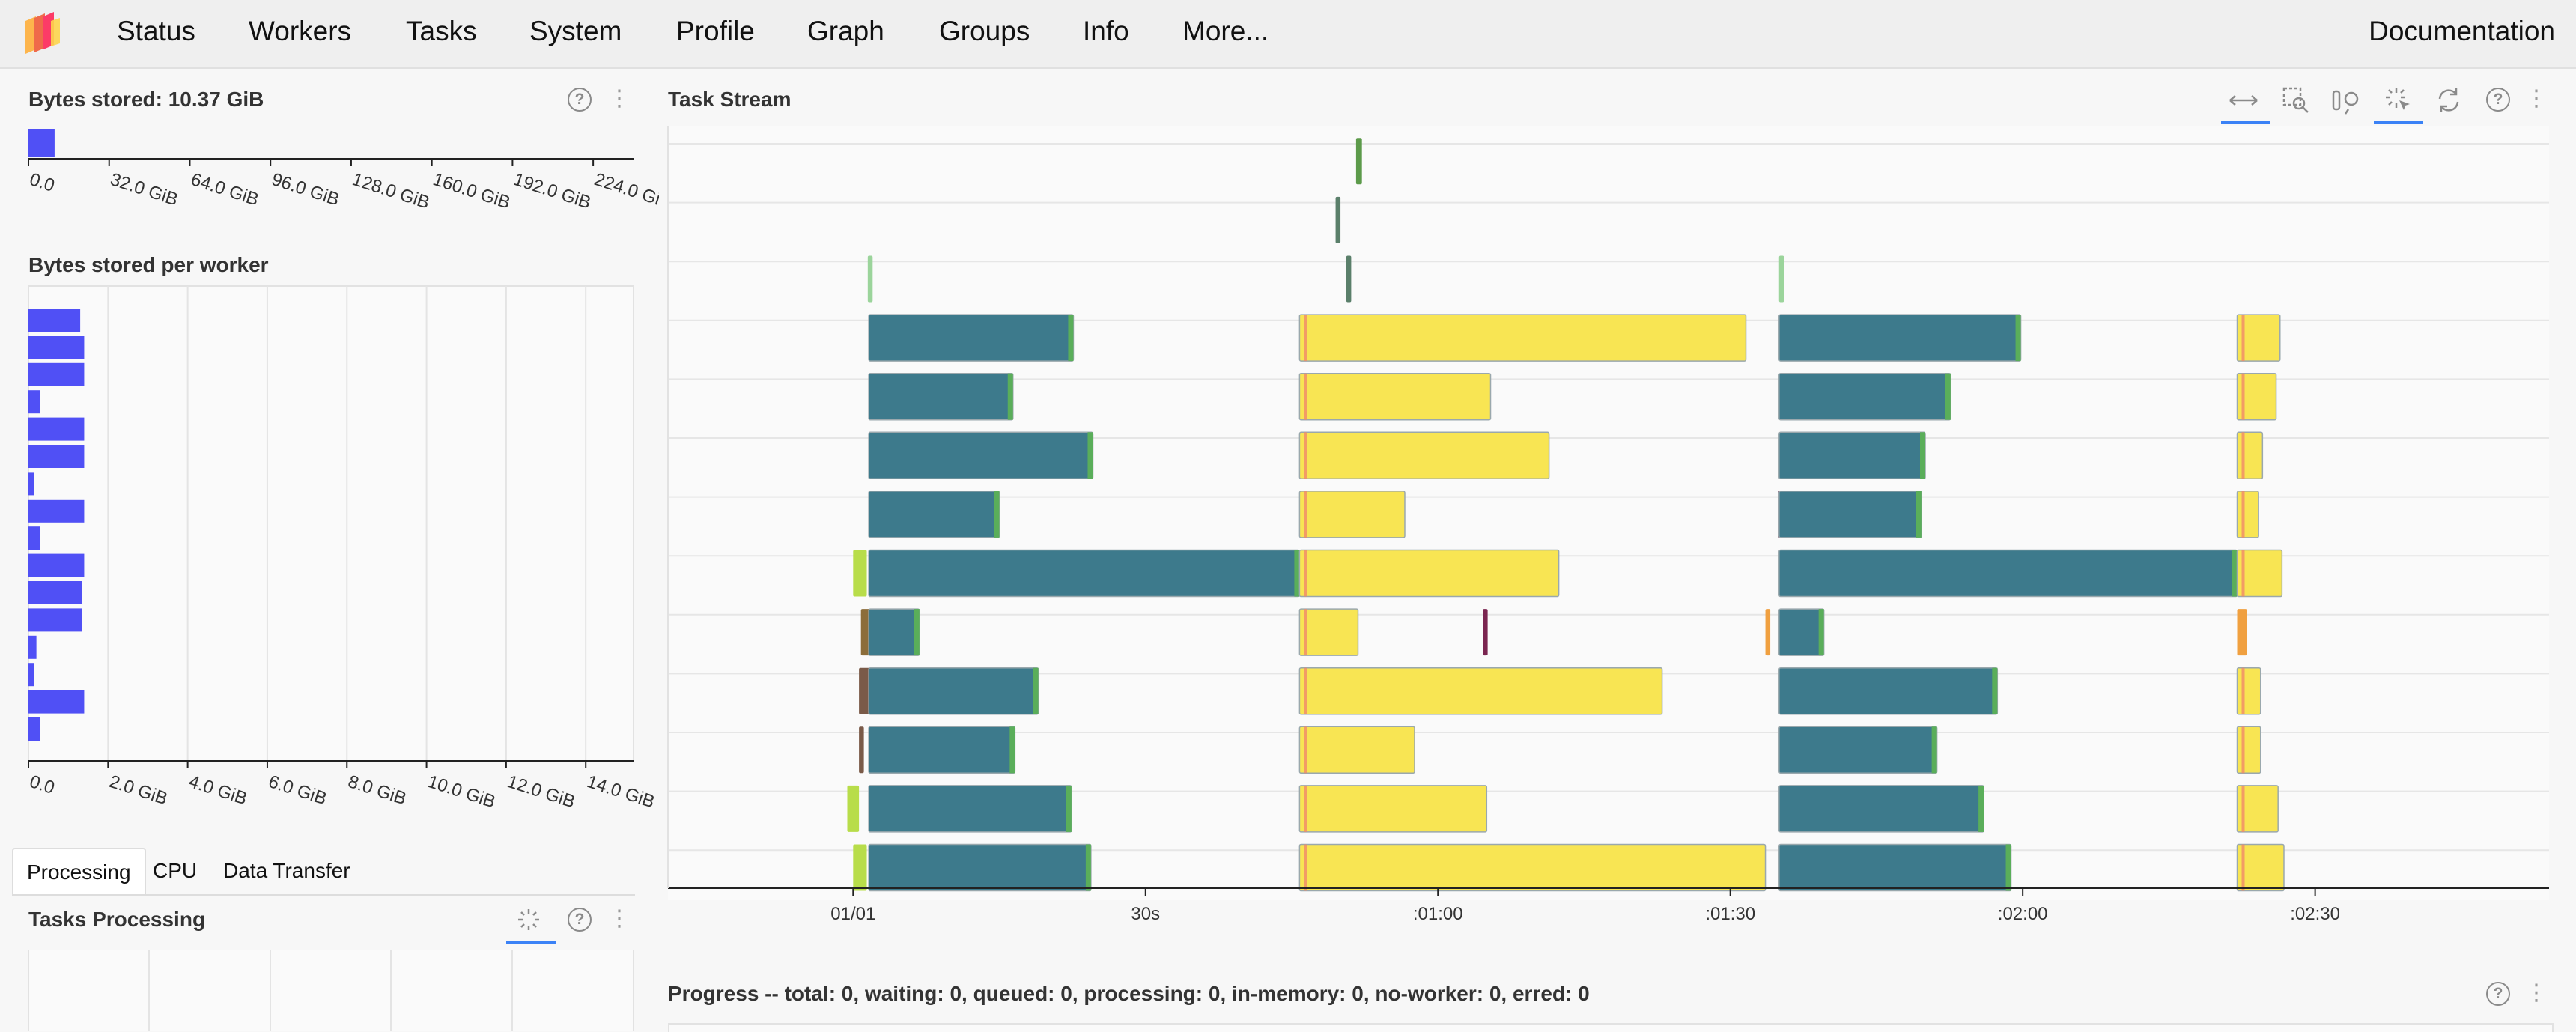 This screenshot has width=2576, height=1032. What do you see at coordinates (1305, 867) in the screenshot?
I see `task-bar-marker` at bounding box center [1305, 867].